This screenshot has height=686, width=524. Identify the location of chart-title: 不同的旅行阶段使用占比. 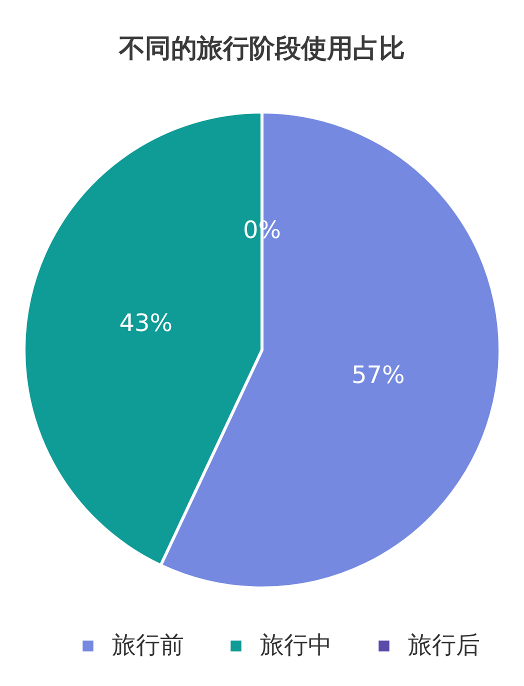
(261, 49).